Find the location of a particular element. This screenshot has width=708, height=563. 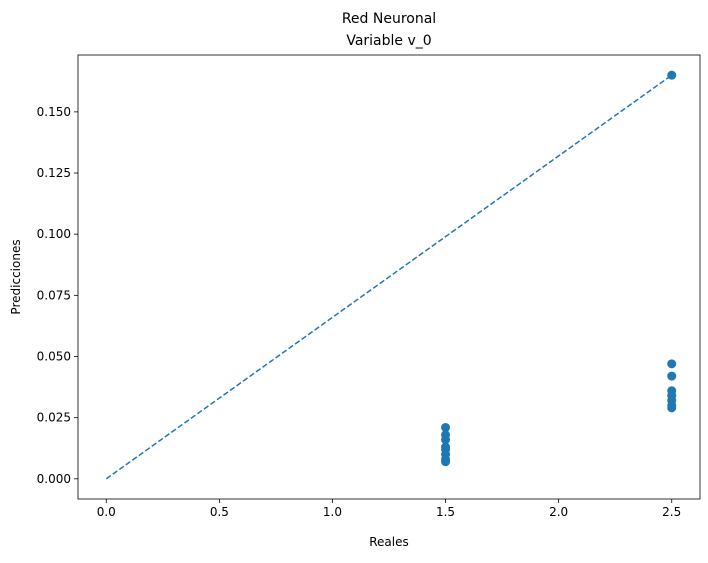

x-tick-label: 2.5 is located at coordinates (671, 512).